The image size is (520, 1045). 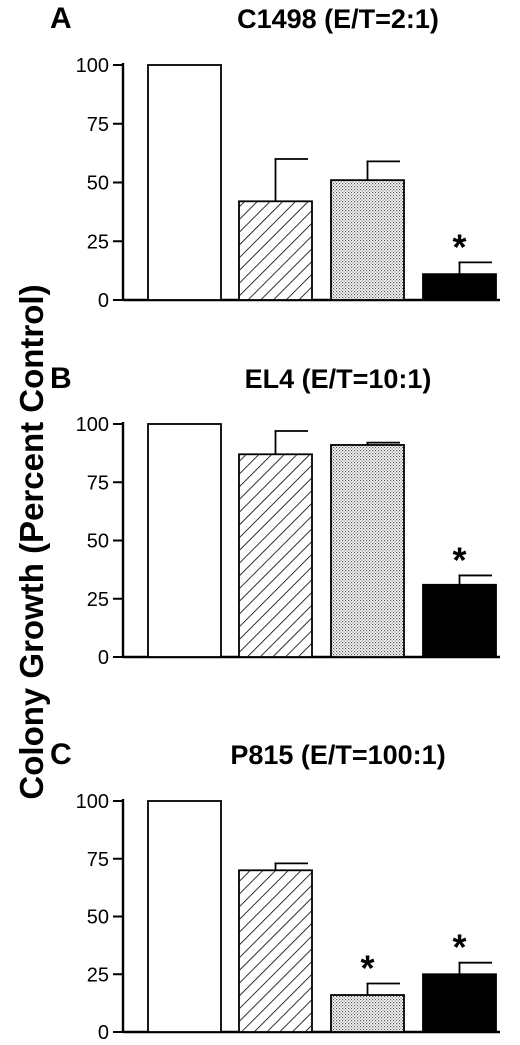 What do you see at coordinates (338, 379) in the screenshot?
I see `panel-title: EL4 (E/T=10:1)` at bounding box center [338, 379].